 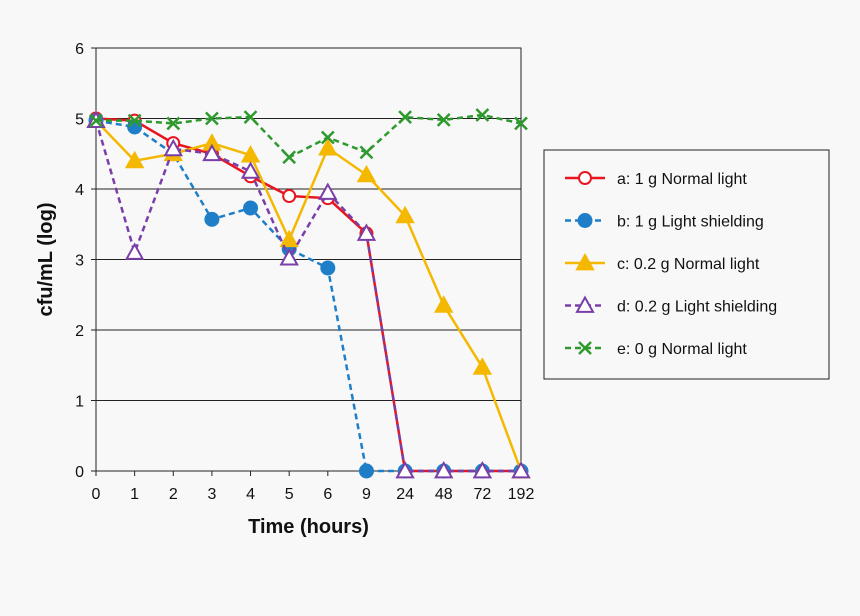 I want to click on legend-item: a: 1 g Normal light, so click(x=656, y=179).